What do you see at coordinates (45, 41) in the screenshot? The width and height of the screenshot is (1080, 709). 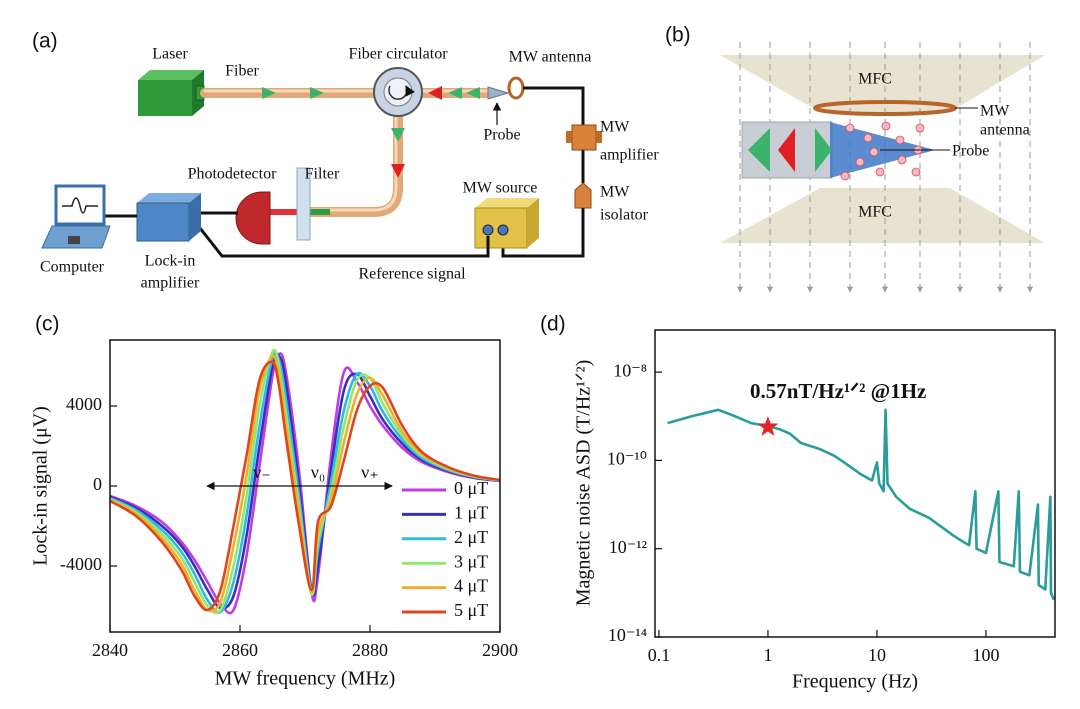 I see `panel-label: (a)` at bounding box center [45, 41].